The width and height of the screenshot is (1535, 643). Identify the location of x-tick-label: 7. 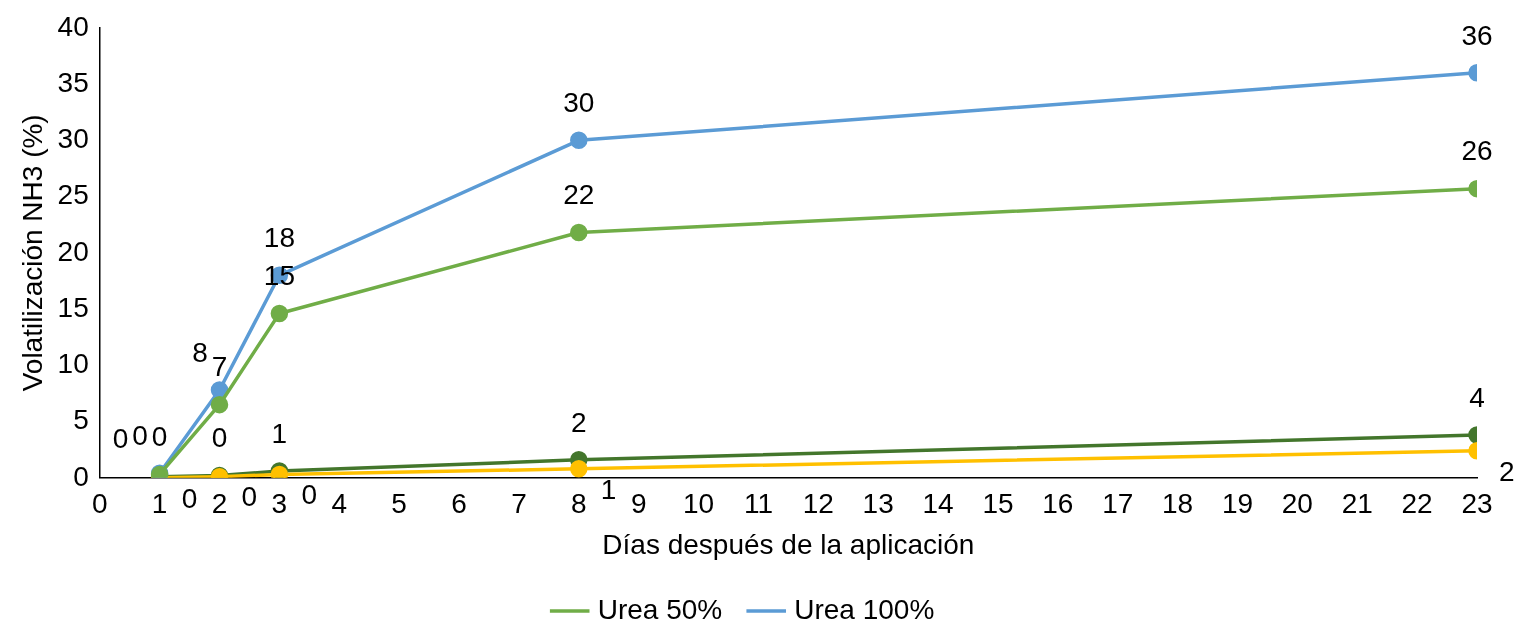
(519, 504).